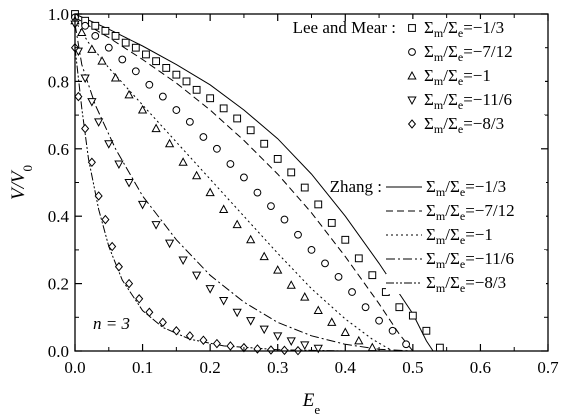 The height and width of the screenshot is (414, 566). Describe the element at coordinates (142, 367) in the screenshot. I see `x-tick-label: 0.1` at that location.